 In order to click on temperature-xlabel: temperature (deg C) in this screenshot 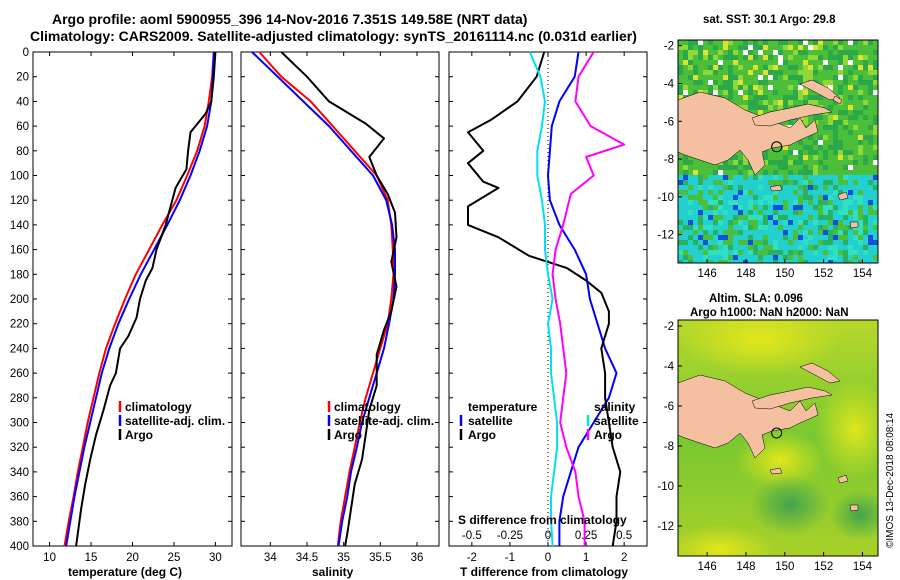, I will do `click(125, 572)`.